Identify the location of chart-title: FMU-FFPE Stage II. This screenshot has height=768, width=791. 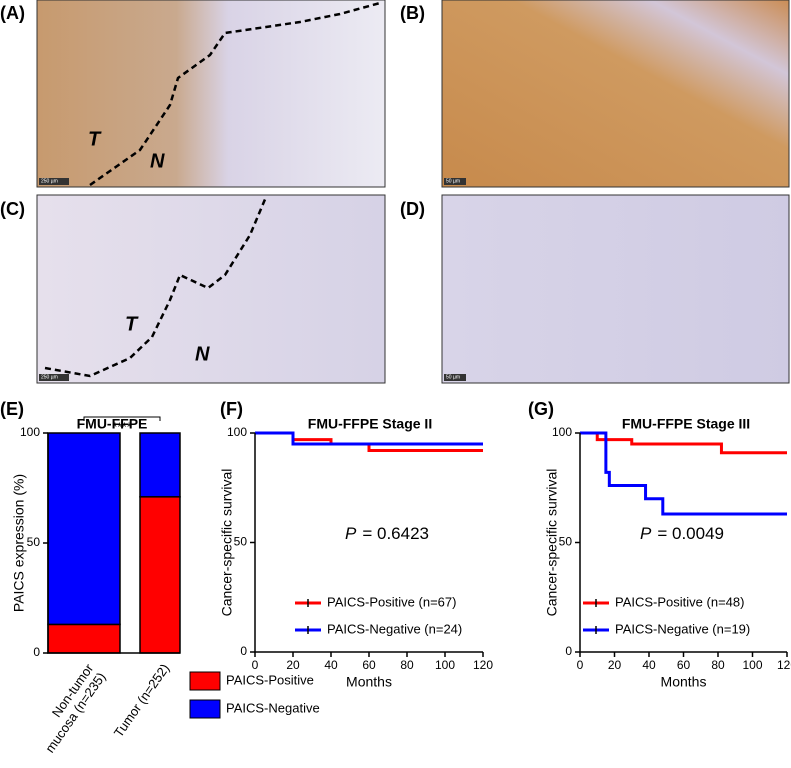
(370, 424).